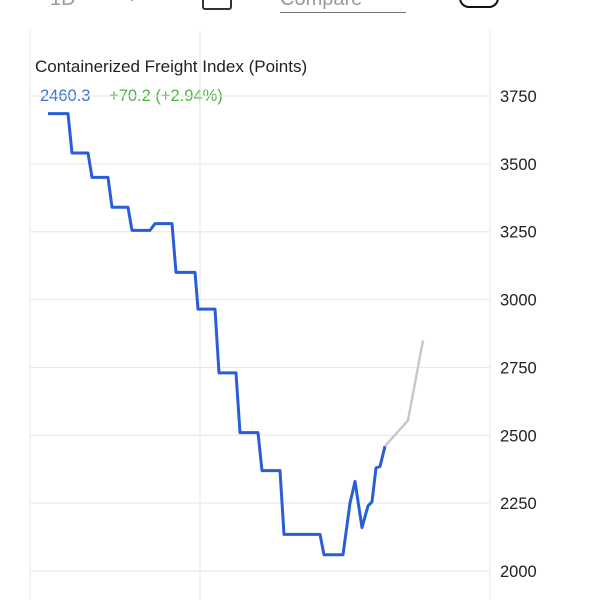  What do you see at coordinates (518, 165) in the screenshot?
I see `y-tick-label: 3500` at bounding box center [518, 165].